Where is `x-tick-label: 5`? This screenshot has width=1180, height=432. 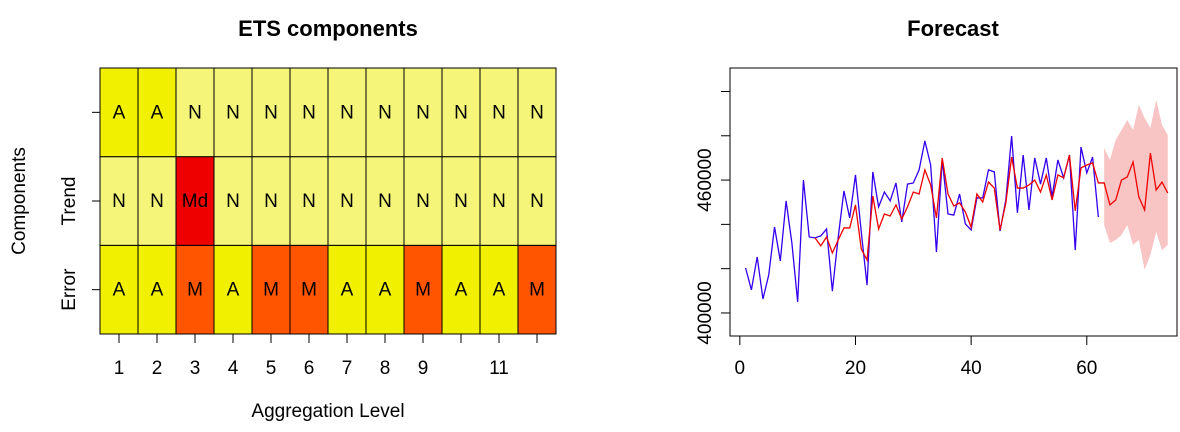 x-tick-label: 5 is located at coordinates (271, 368).